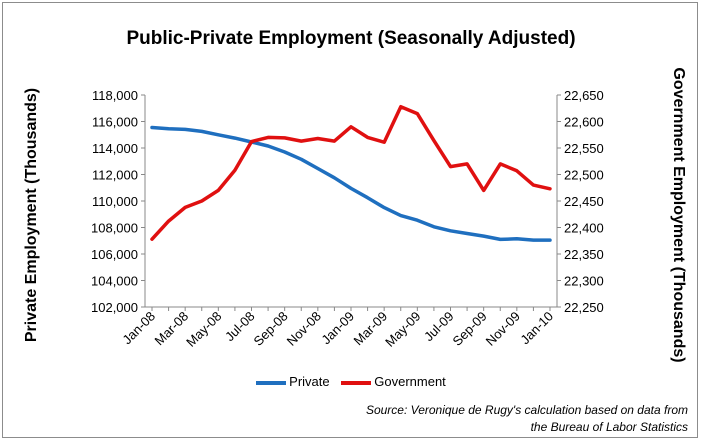  What do you see at coordinates (114, 307) in the screenshot?
I see `y-left-tick-label: 102,000` at bounding box center [114, 307].